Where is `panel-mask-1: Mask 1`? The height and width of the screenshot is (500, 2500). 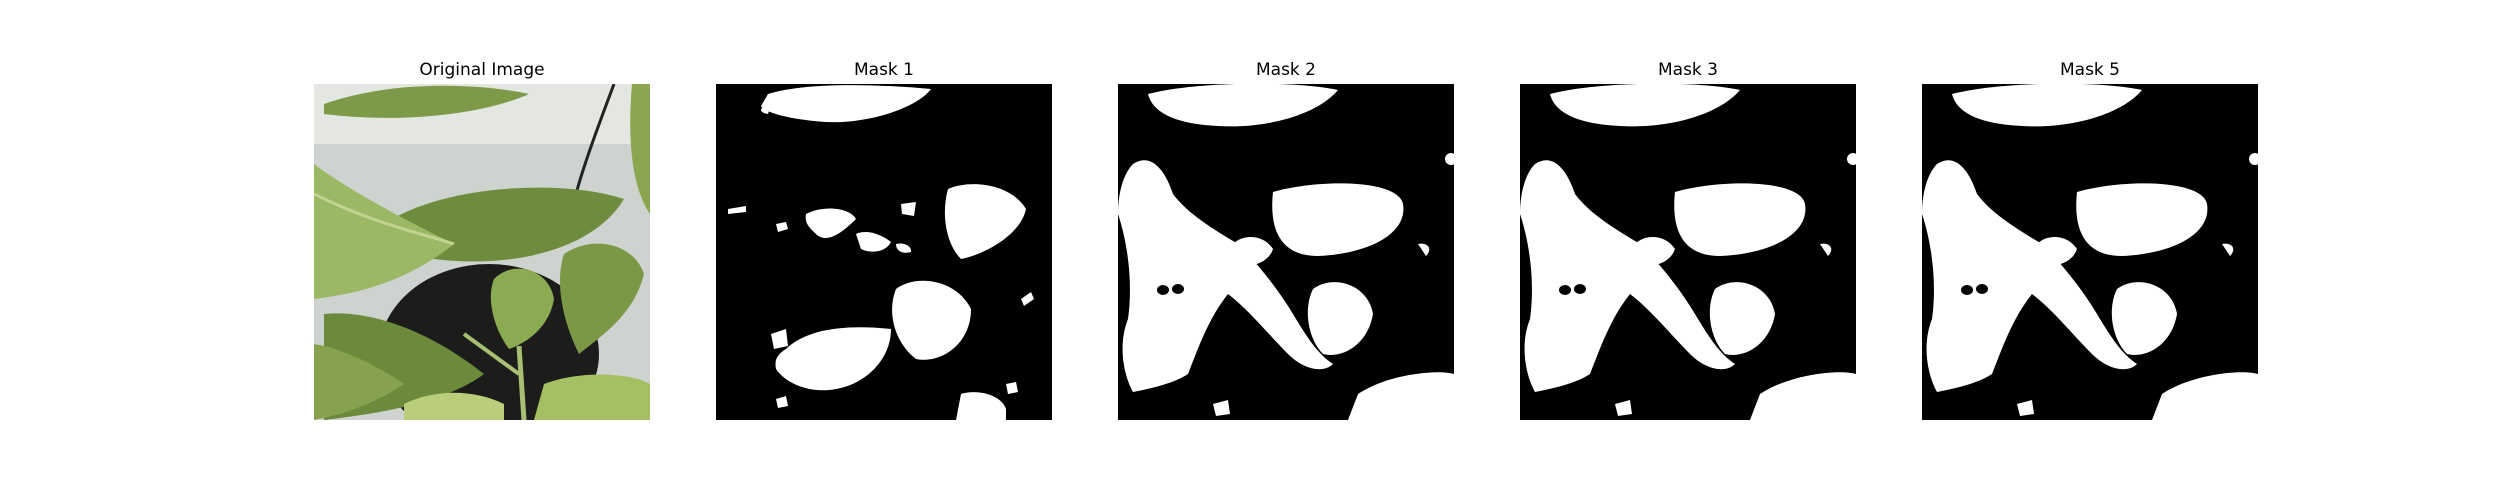
panel-mask-1: Mask 1 is located at coordinates (884, 240).